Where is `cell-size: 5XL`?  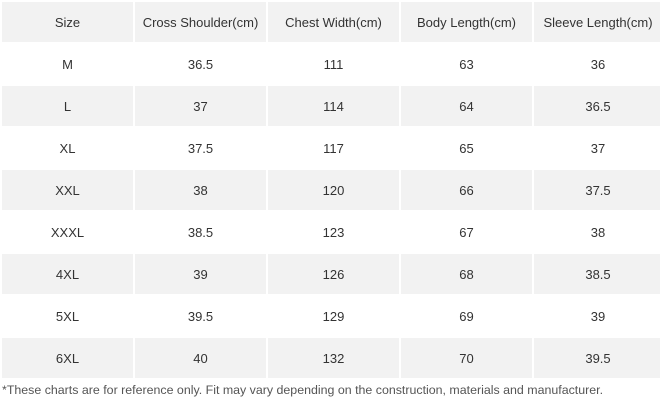
cell-size: 5XL is located at coordinates (67, 316).